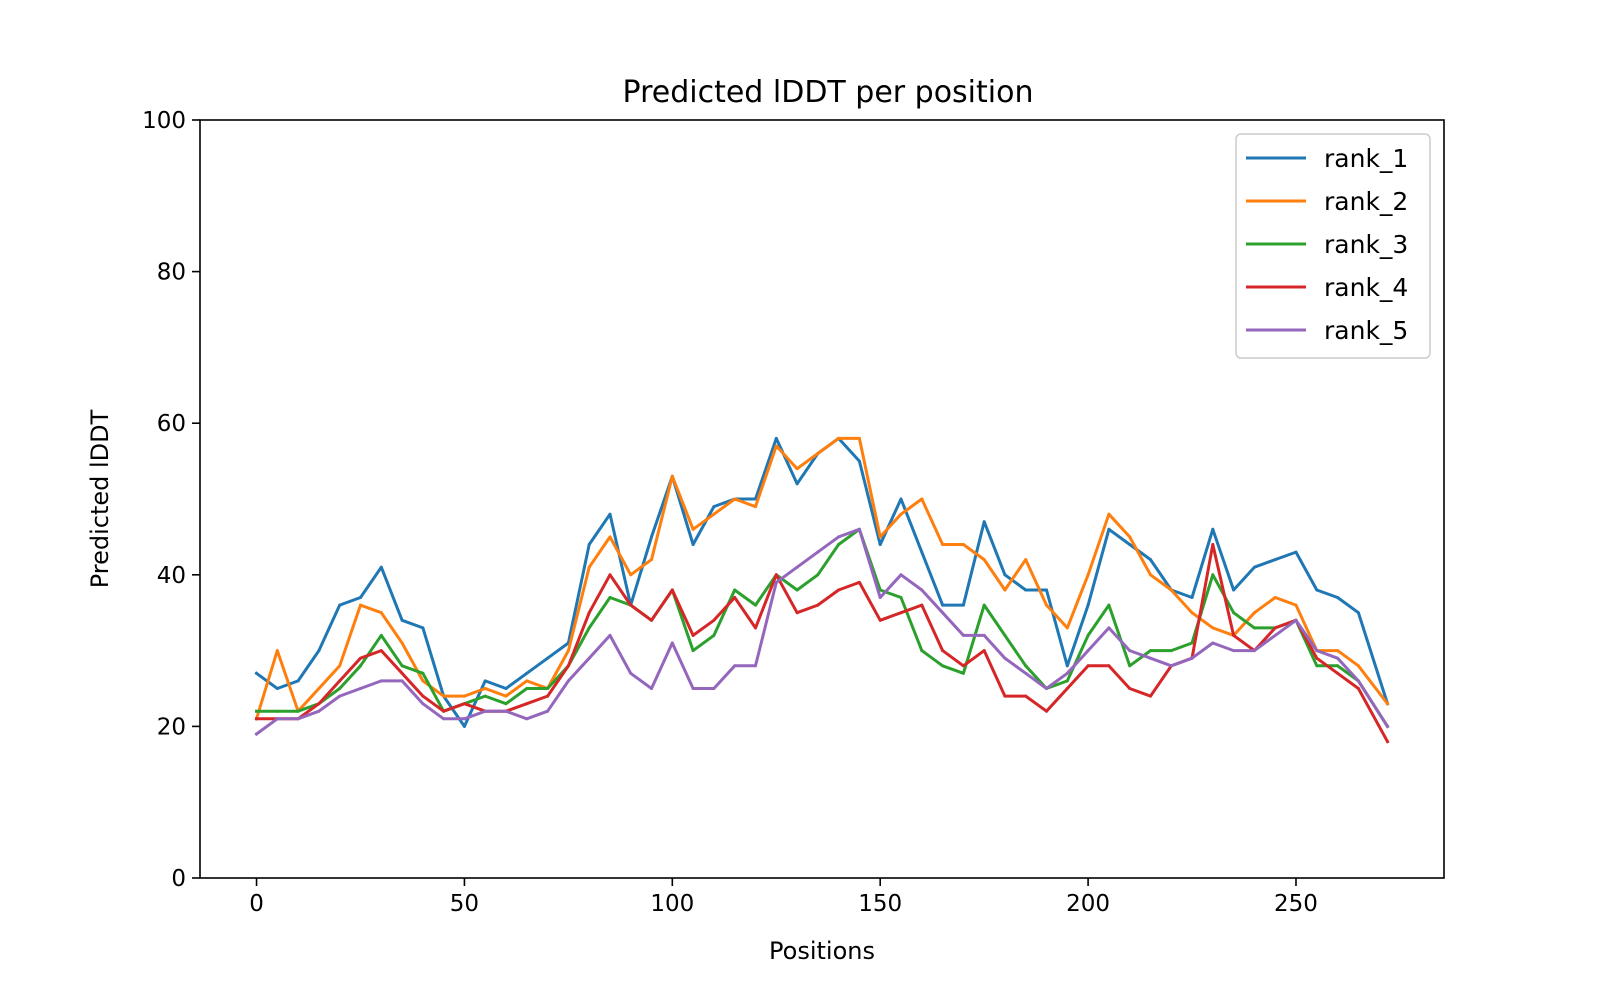 The image size is (1600, 1004). I want to click on y-axis: 0 20 40 60 80 100, so click(171, 500).